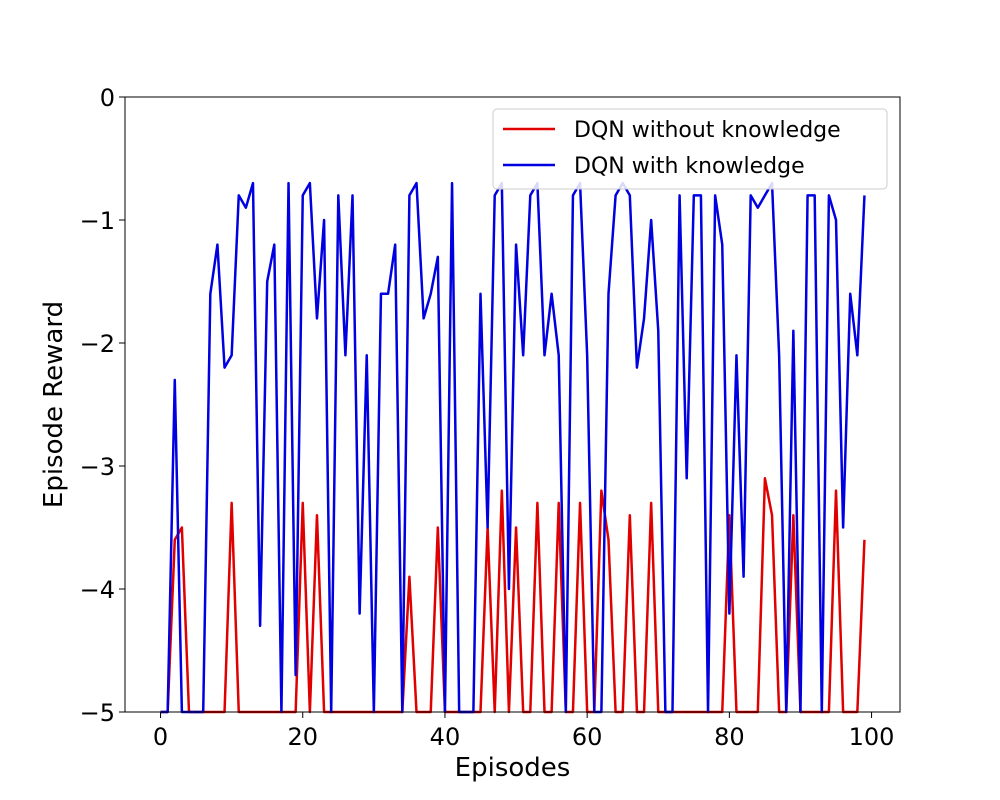 The height and width of the screenshot is (800, 1000). Describe the element at coordinates (102, 405) in the screenshot. I see `y-axis: 0 −1 −2 −3 −4 −5` at that location.